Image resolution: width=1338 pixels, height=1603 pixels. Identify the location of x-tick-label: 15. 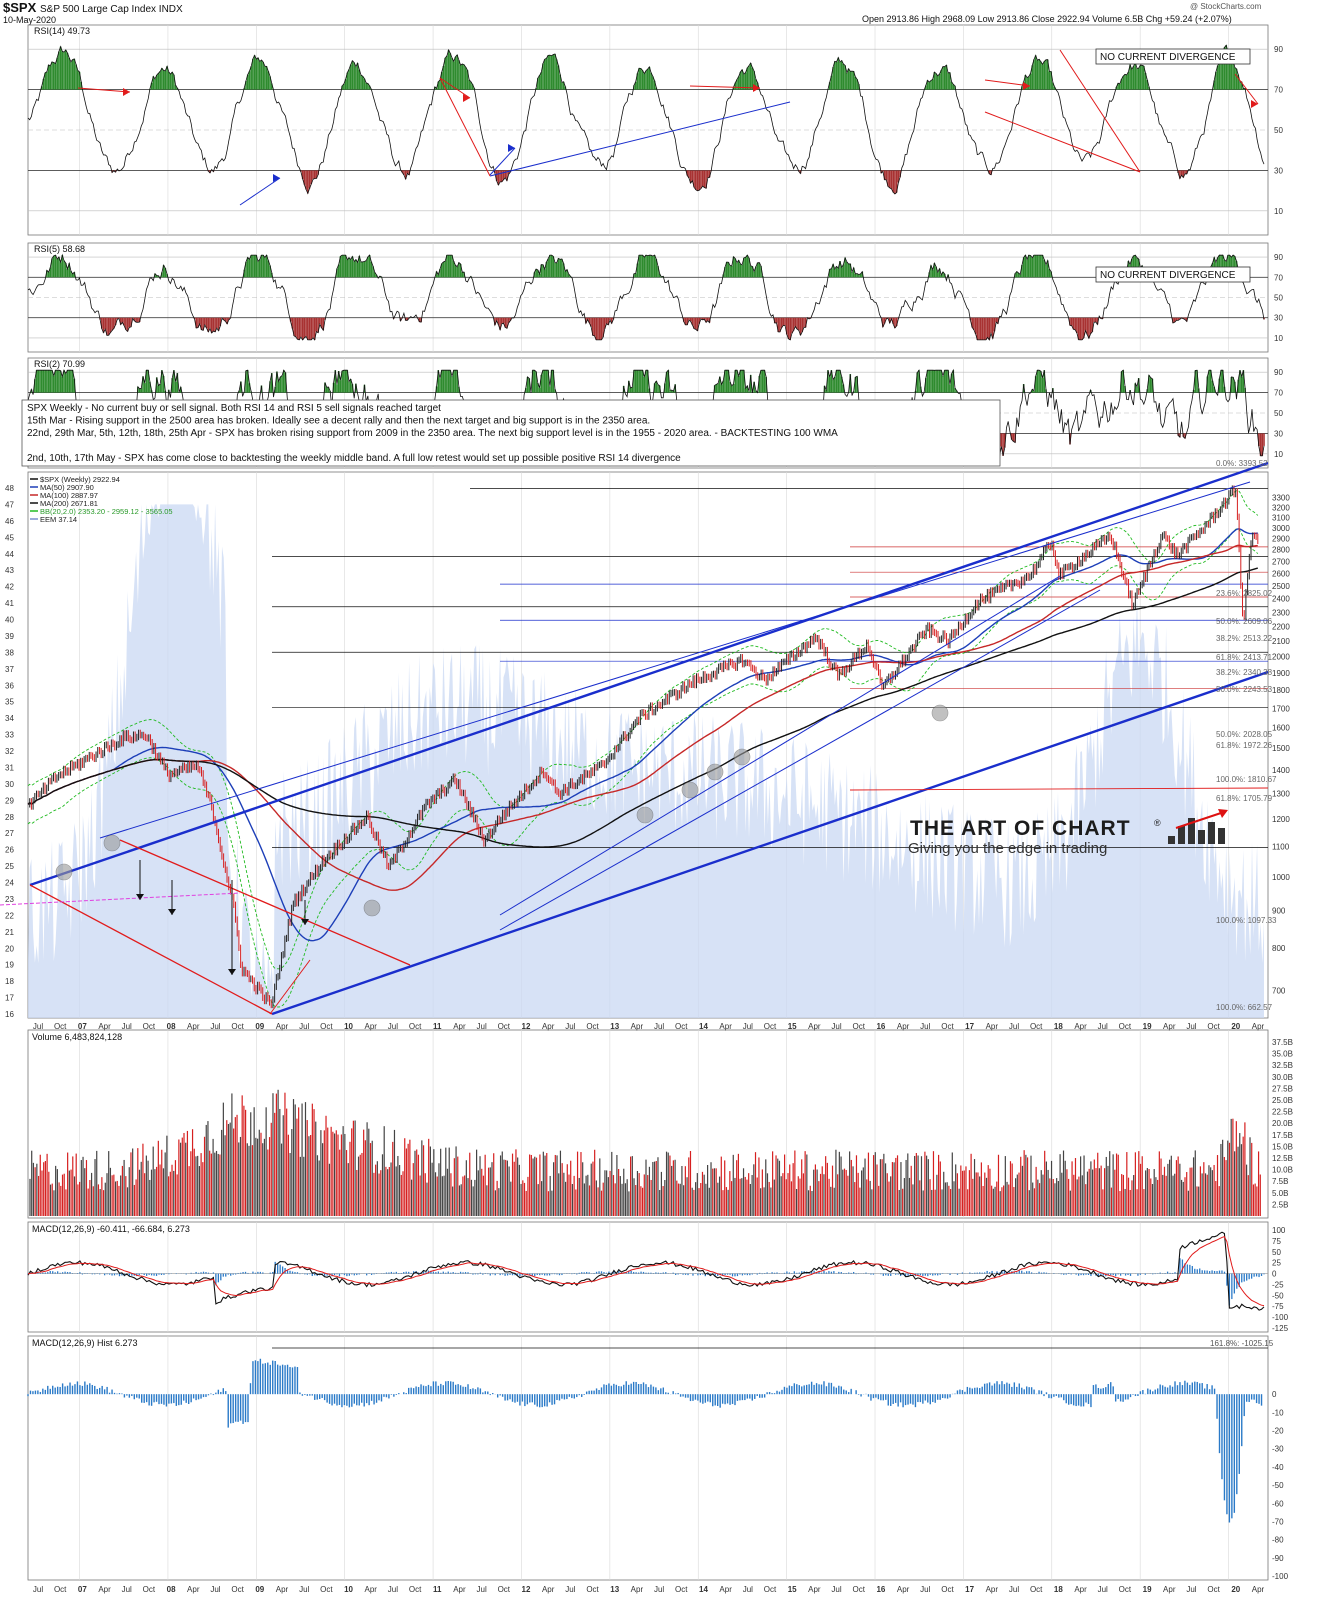
(792, 1026).